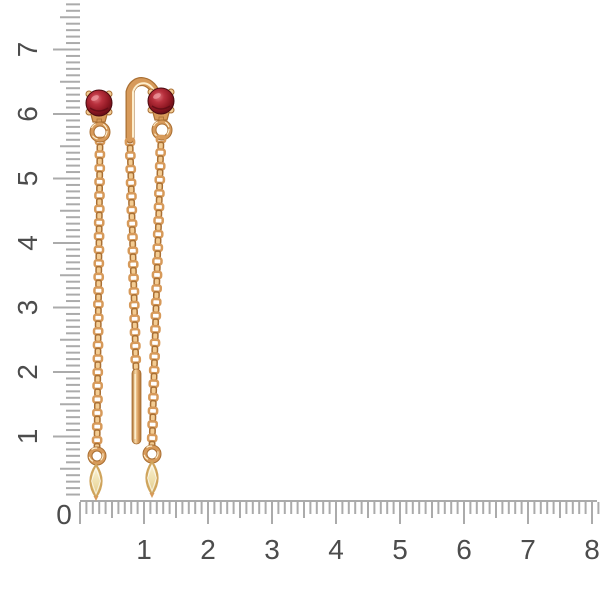 The height and width of the screenshot is (600, 600). What do you see at coordinates (27, 114) in the screenshot?
I see `vertical-ruler-number: 6` at bounding box center [27, 114].